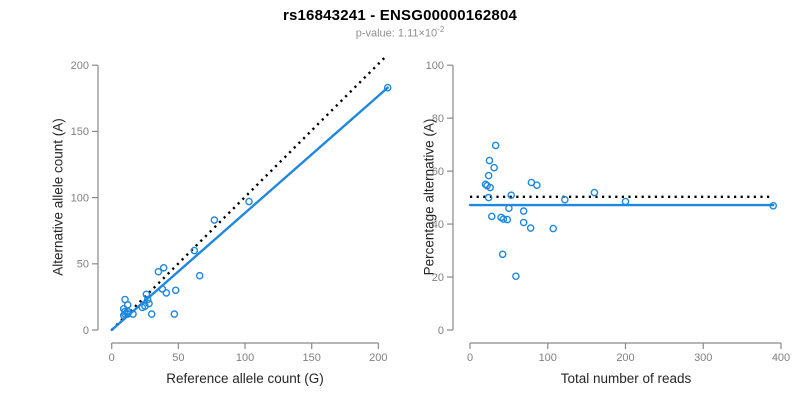 The width and height of the screenshot is (800, 400). I want to click on left-y-tick-label: 200, so click(80, 66).